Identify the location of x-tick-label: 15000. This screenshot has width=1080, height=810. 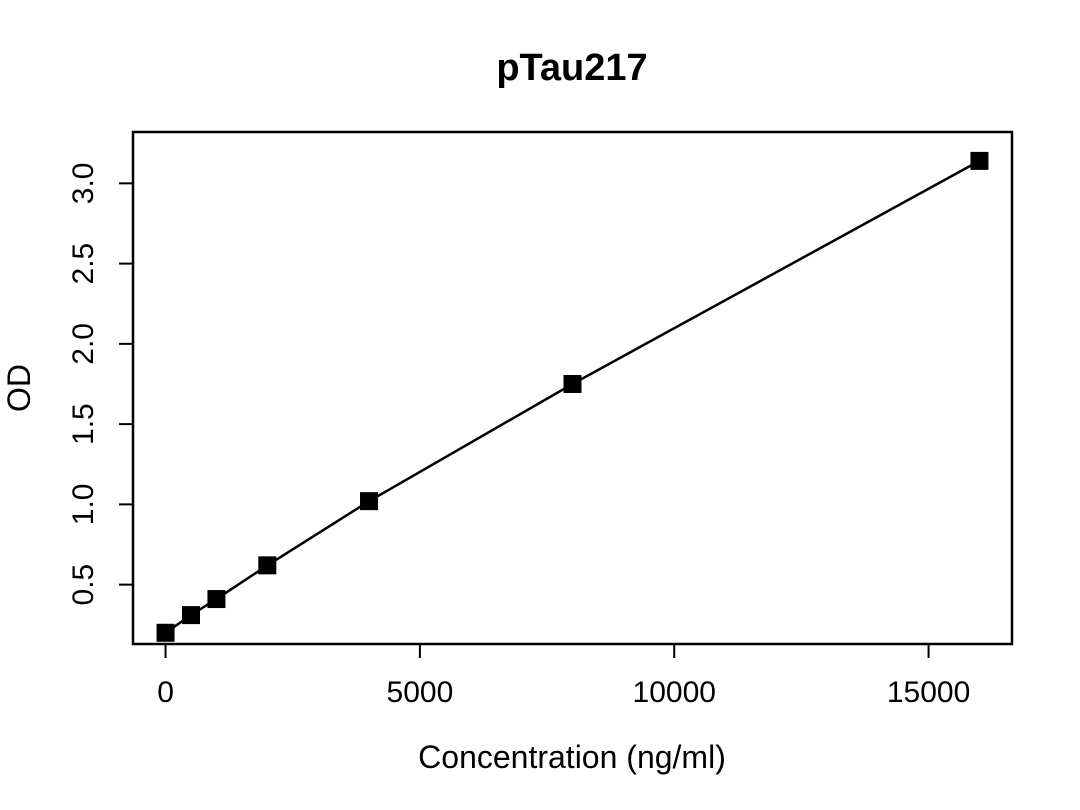
(928, 692).